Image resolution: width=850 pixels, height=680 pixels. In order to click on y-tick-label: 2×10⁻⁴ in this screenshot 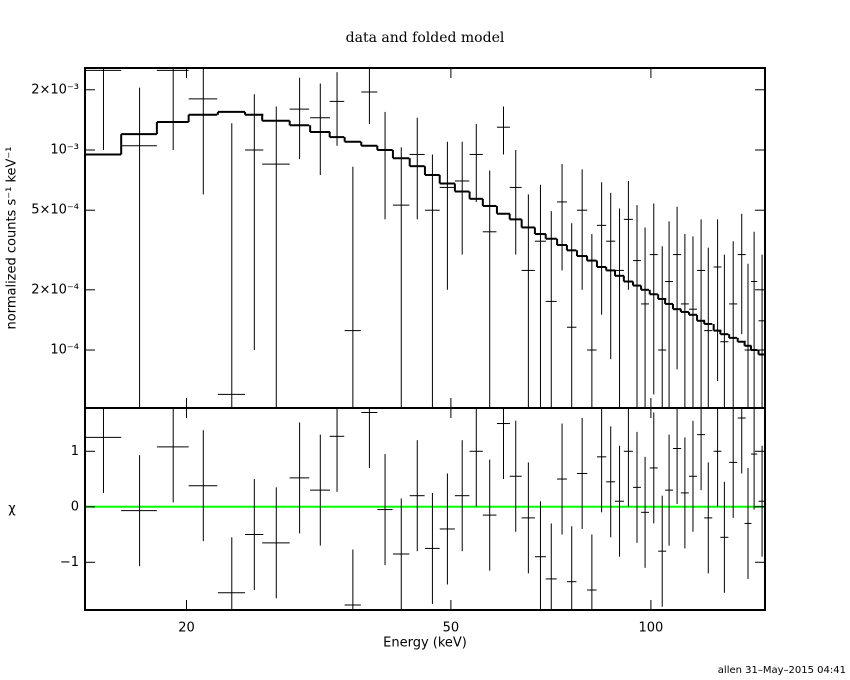, I will do `click(55, 289)`.